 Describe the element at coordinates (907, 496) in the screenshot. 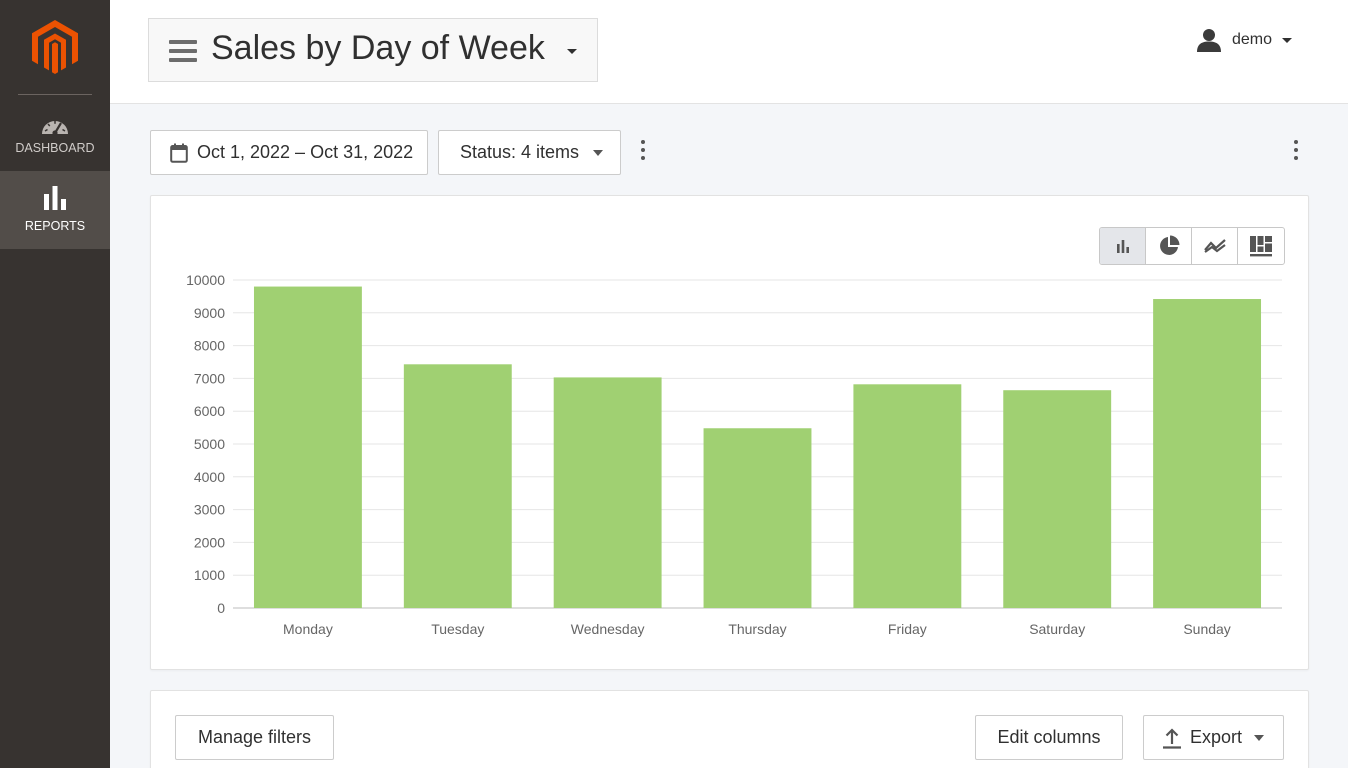

I see `bar-friday` at that location.